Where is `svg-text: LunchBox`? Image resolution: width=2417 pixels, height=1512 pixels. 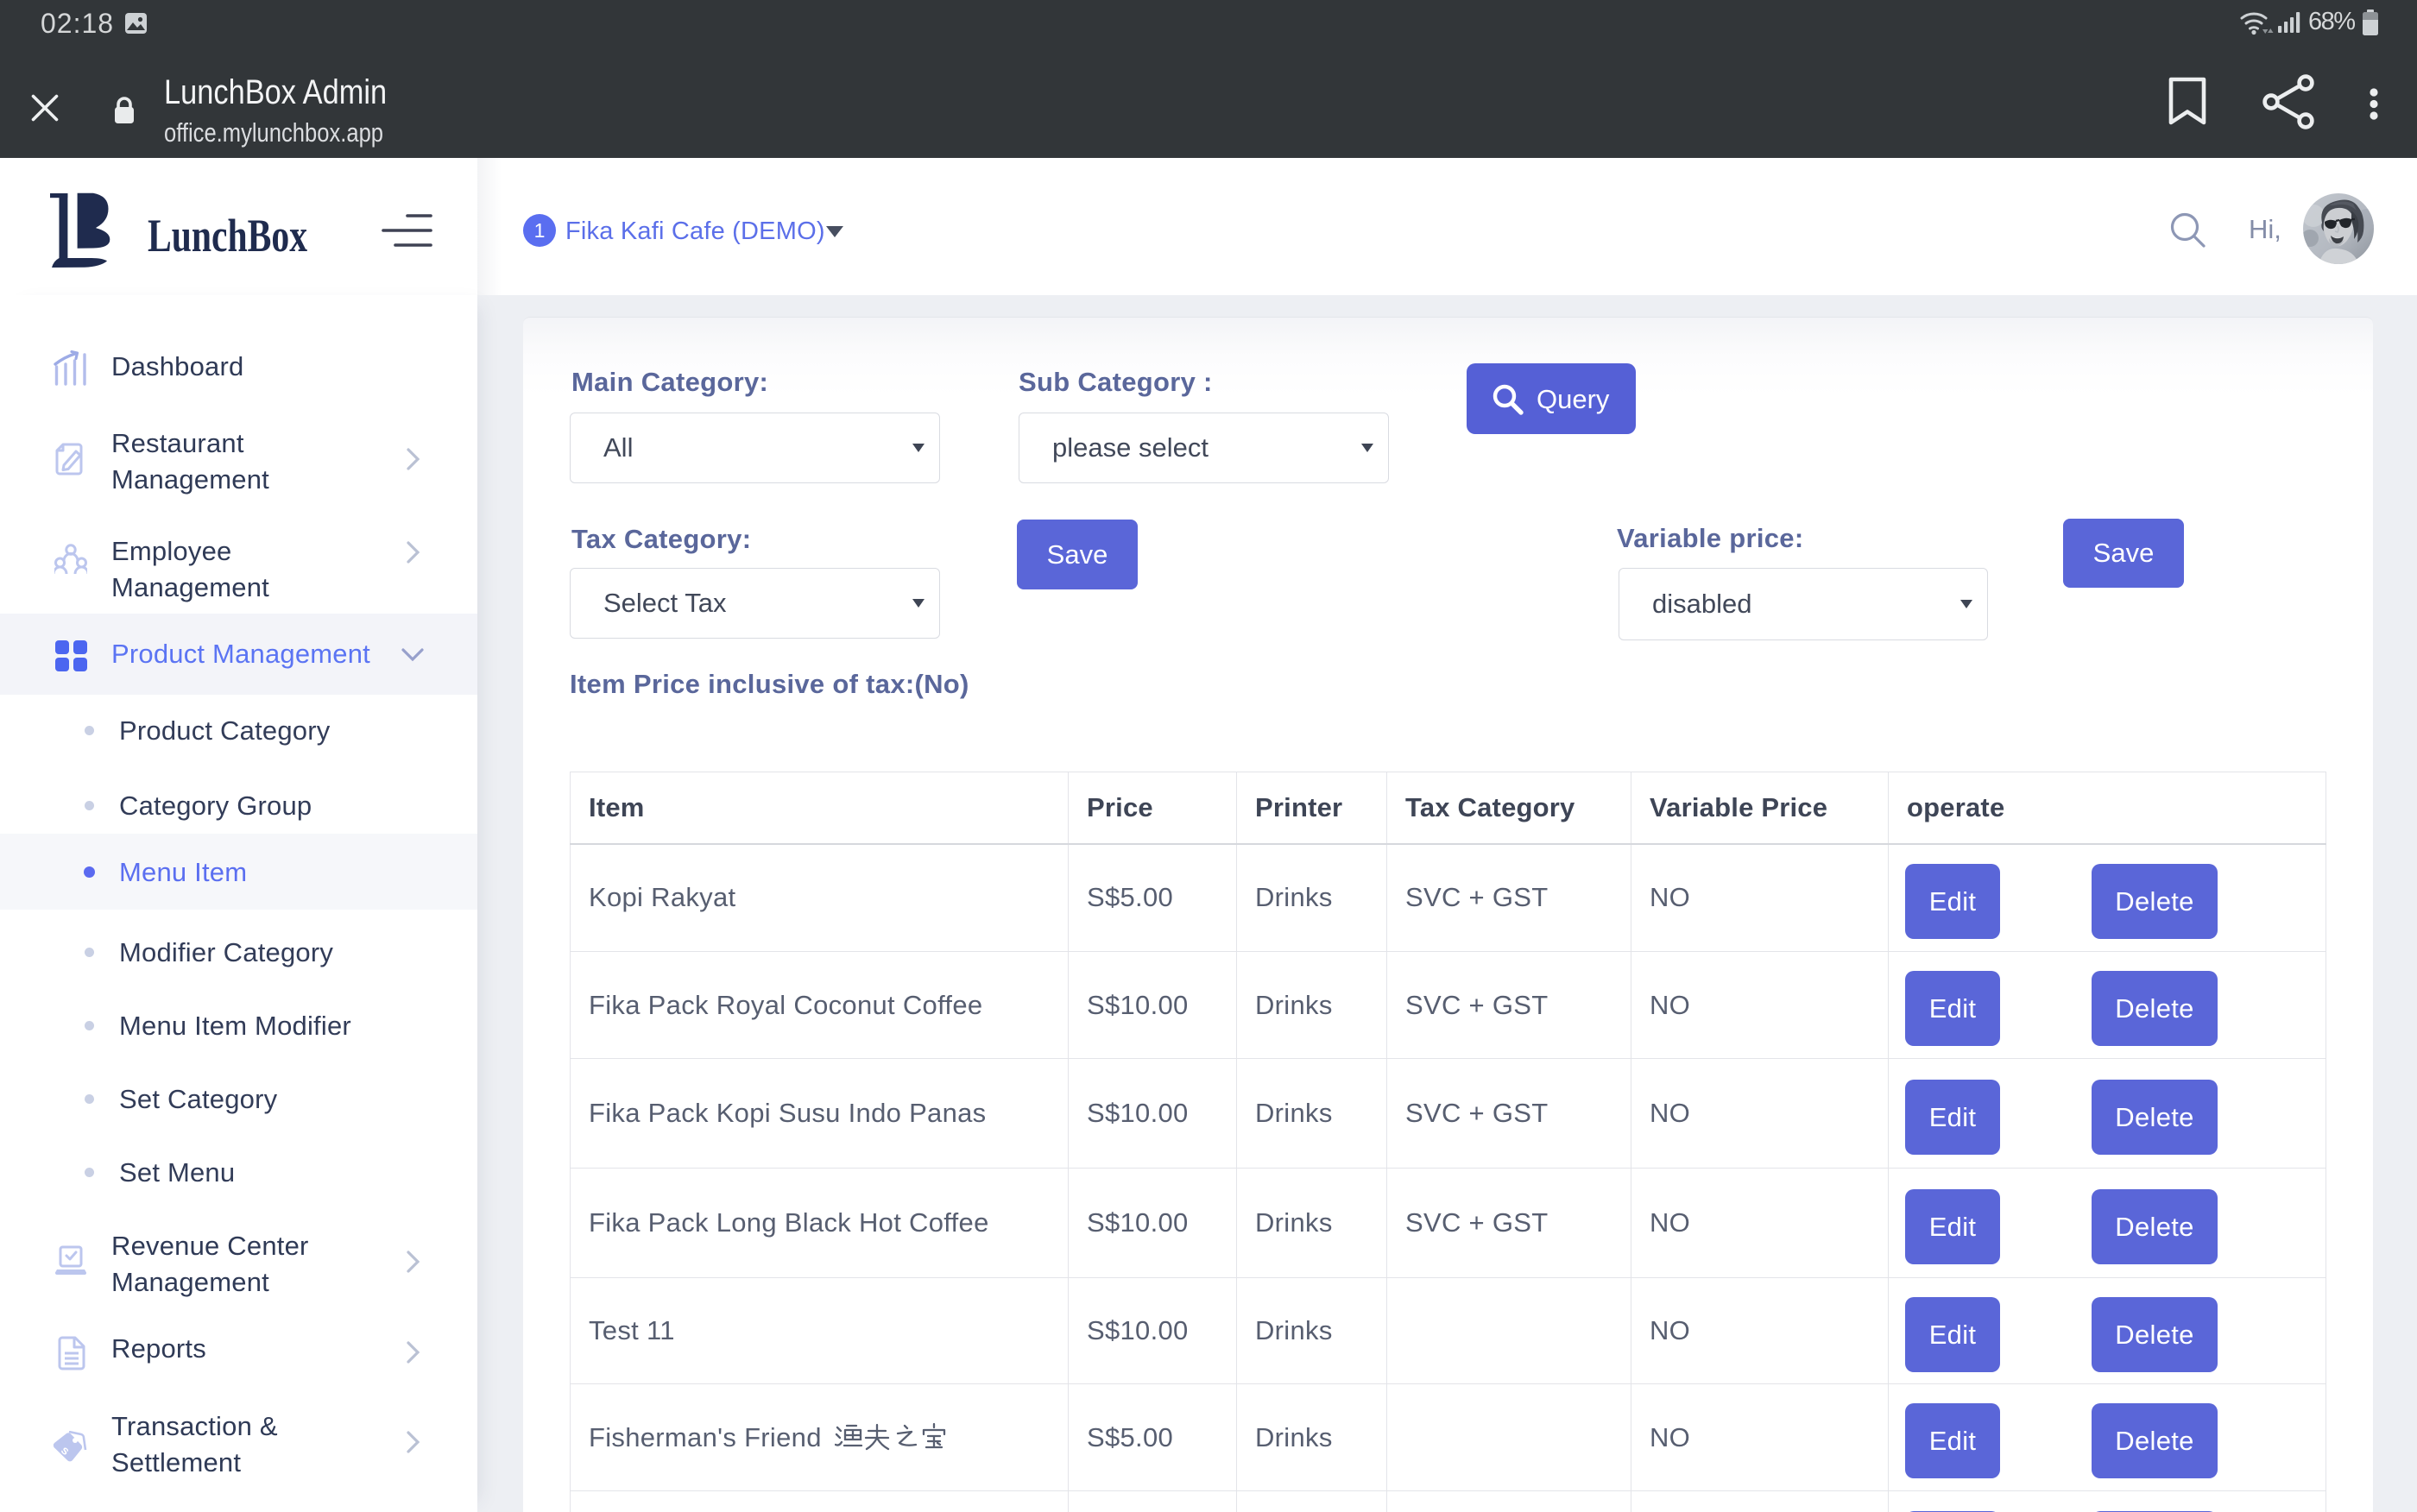
svg-text: LunchBox is located at coordinates (227, 236).